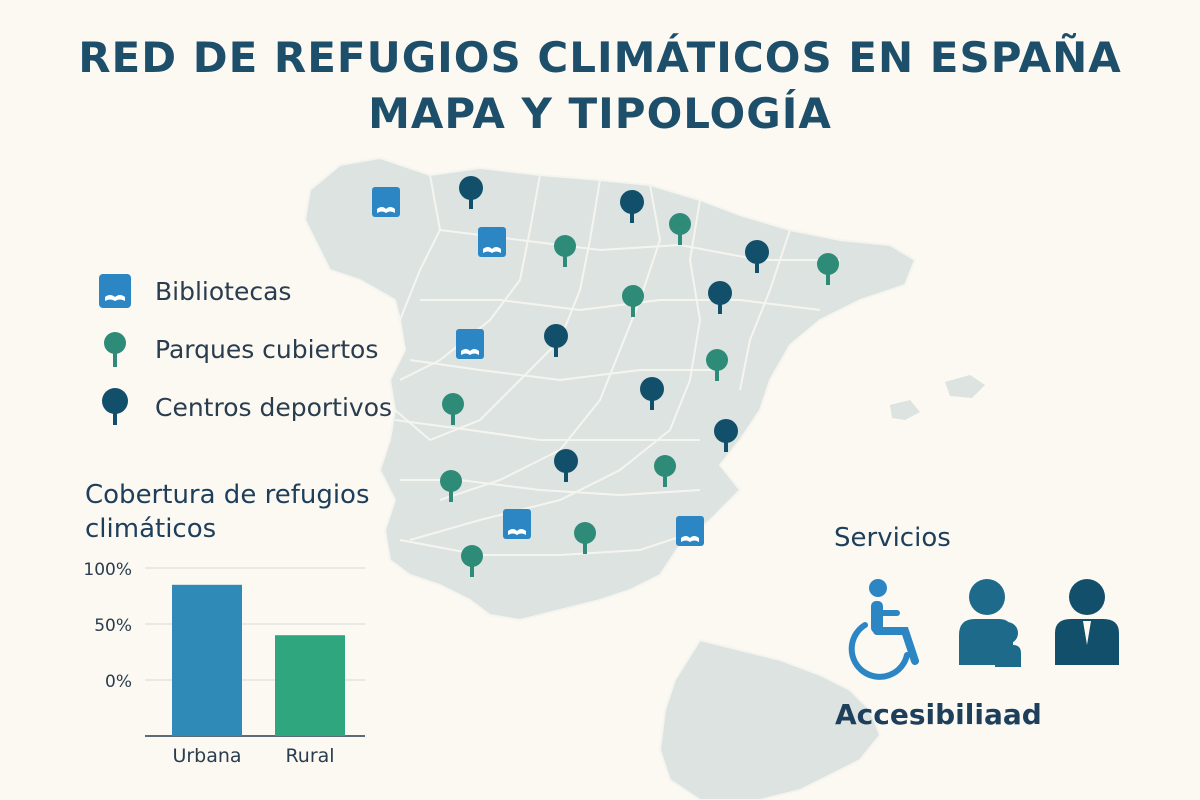 This screenshot has width=1200, height=800. I want to click on legend-item-sports: Centros deportivos, so click(243, 407).